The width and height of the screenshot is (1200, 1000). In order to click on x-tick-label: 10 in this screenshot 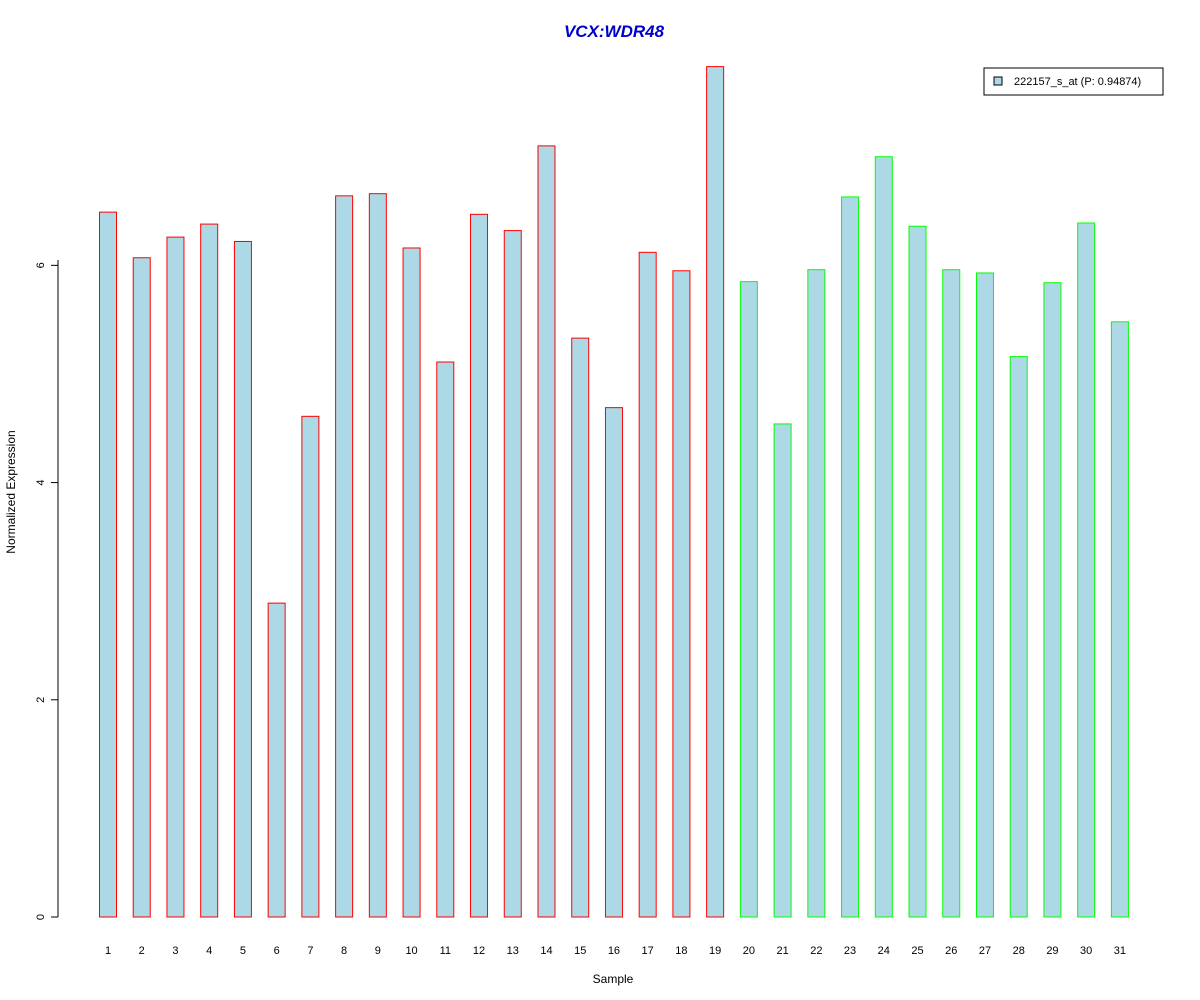, I will do `click(411, 951)`.